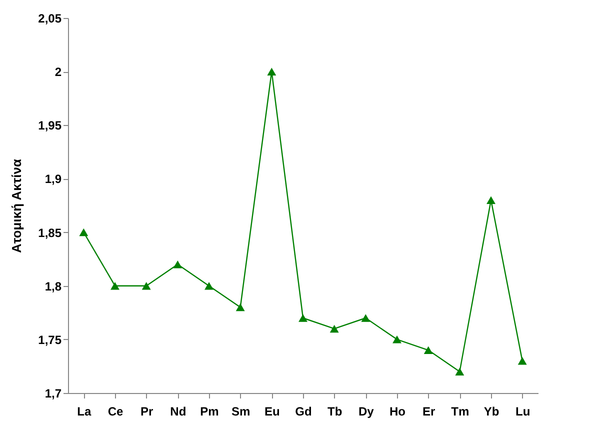  What do you see at coordinates (53, 393) in the screenshot?
I see `y-tick-label: 1,7` at bounding box center [53, 393].